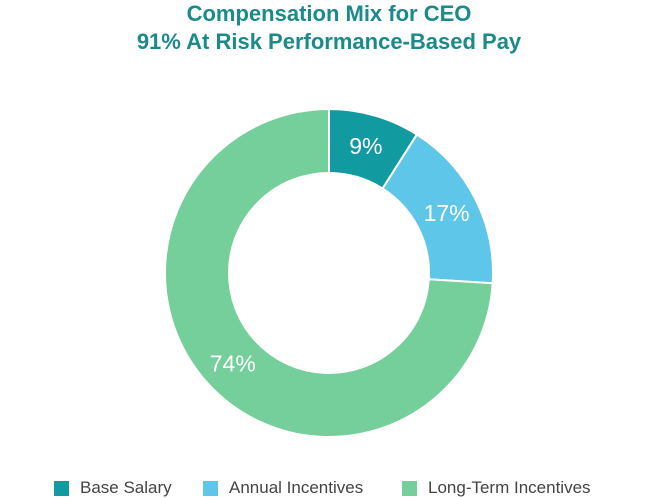 This screenshot has height=498, width=658. What do you see at coordinates (409, 488) in the screenshot?
I see `legend-swatch-long-term-incentives` at bounding box center [409, 488].